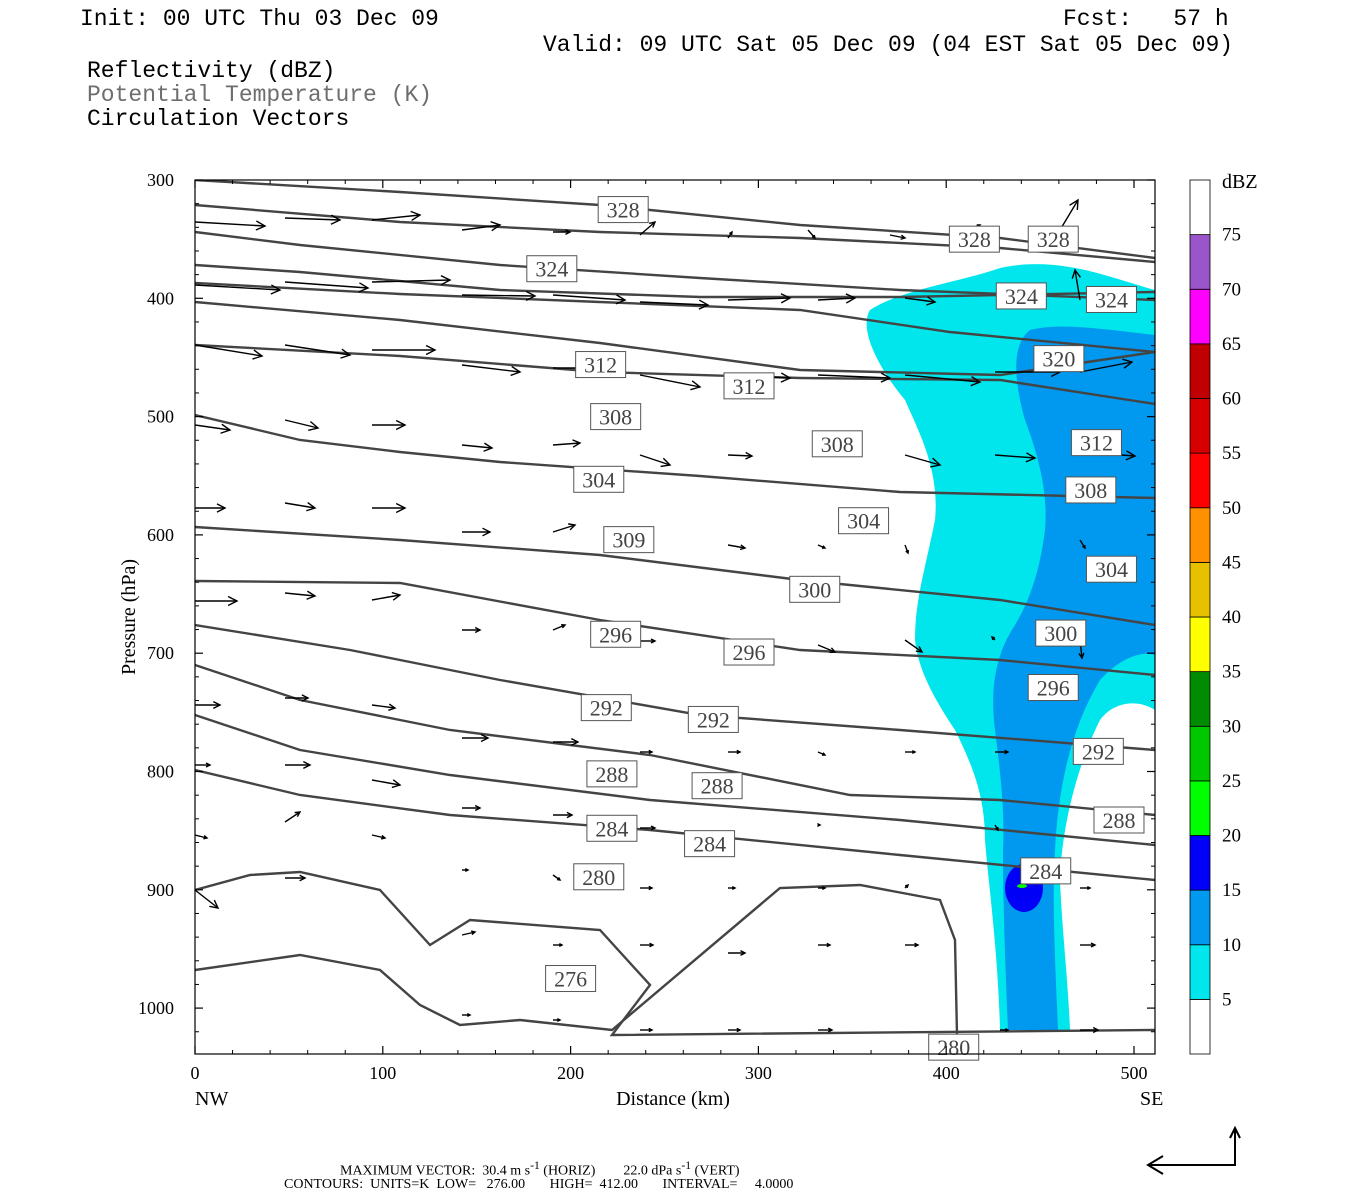 The image size is (1350, 1200). What do you see at coordinates (1231, 890) in the screenshot?
I see `colorbar-tick-label: 15` at bounding box center [1231, 890].